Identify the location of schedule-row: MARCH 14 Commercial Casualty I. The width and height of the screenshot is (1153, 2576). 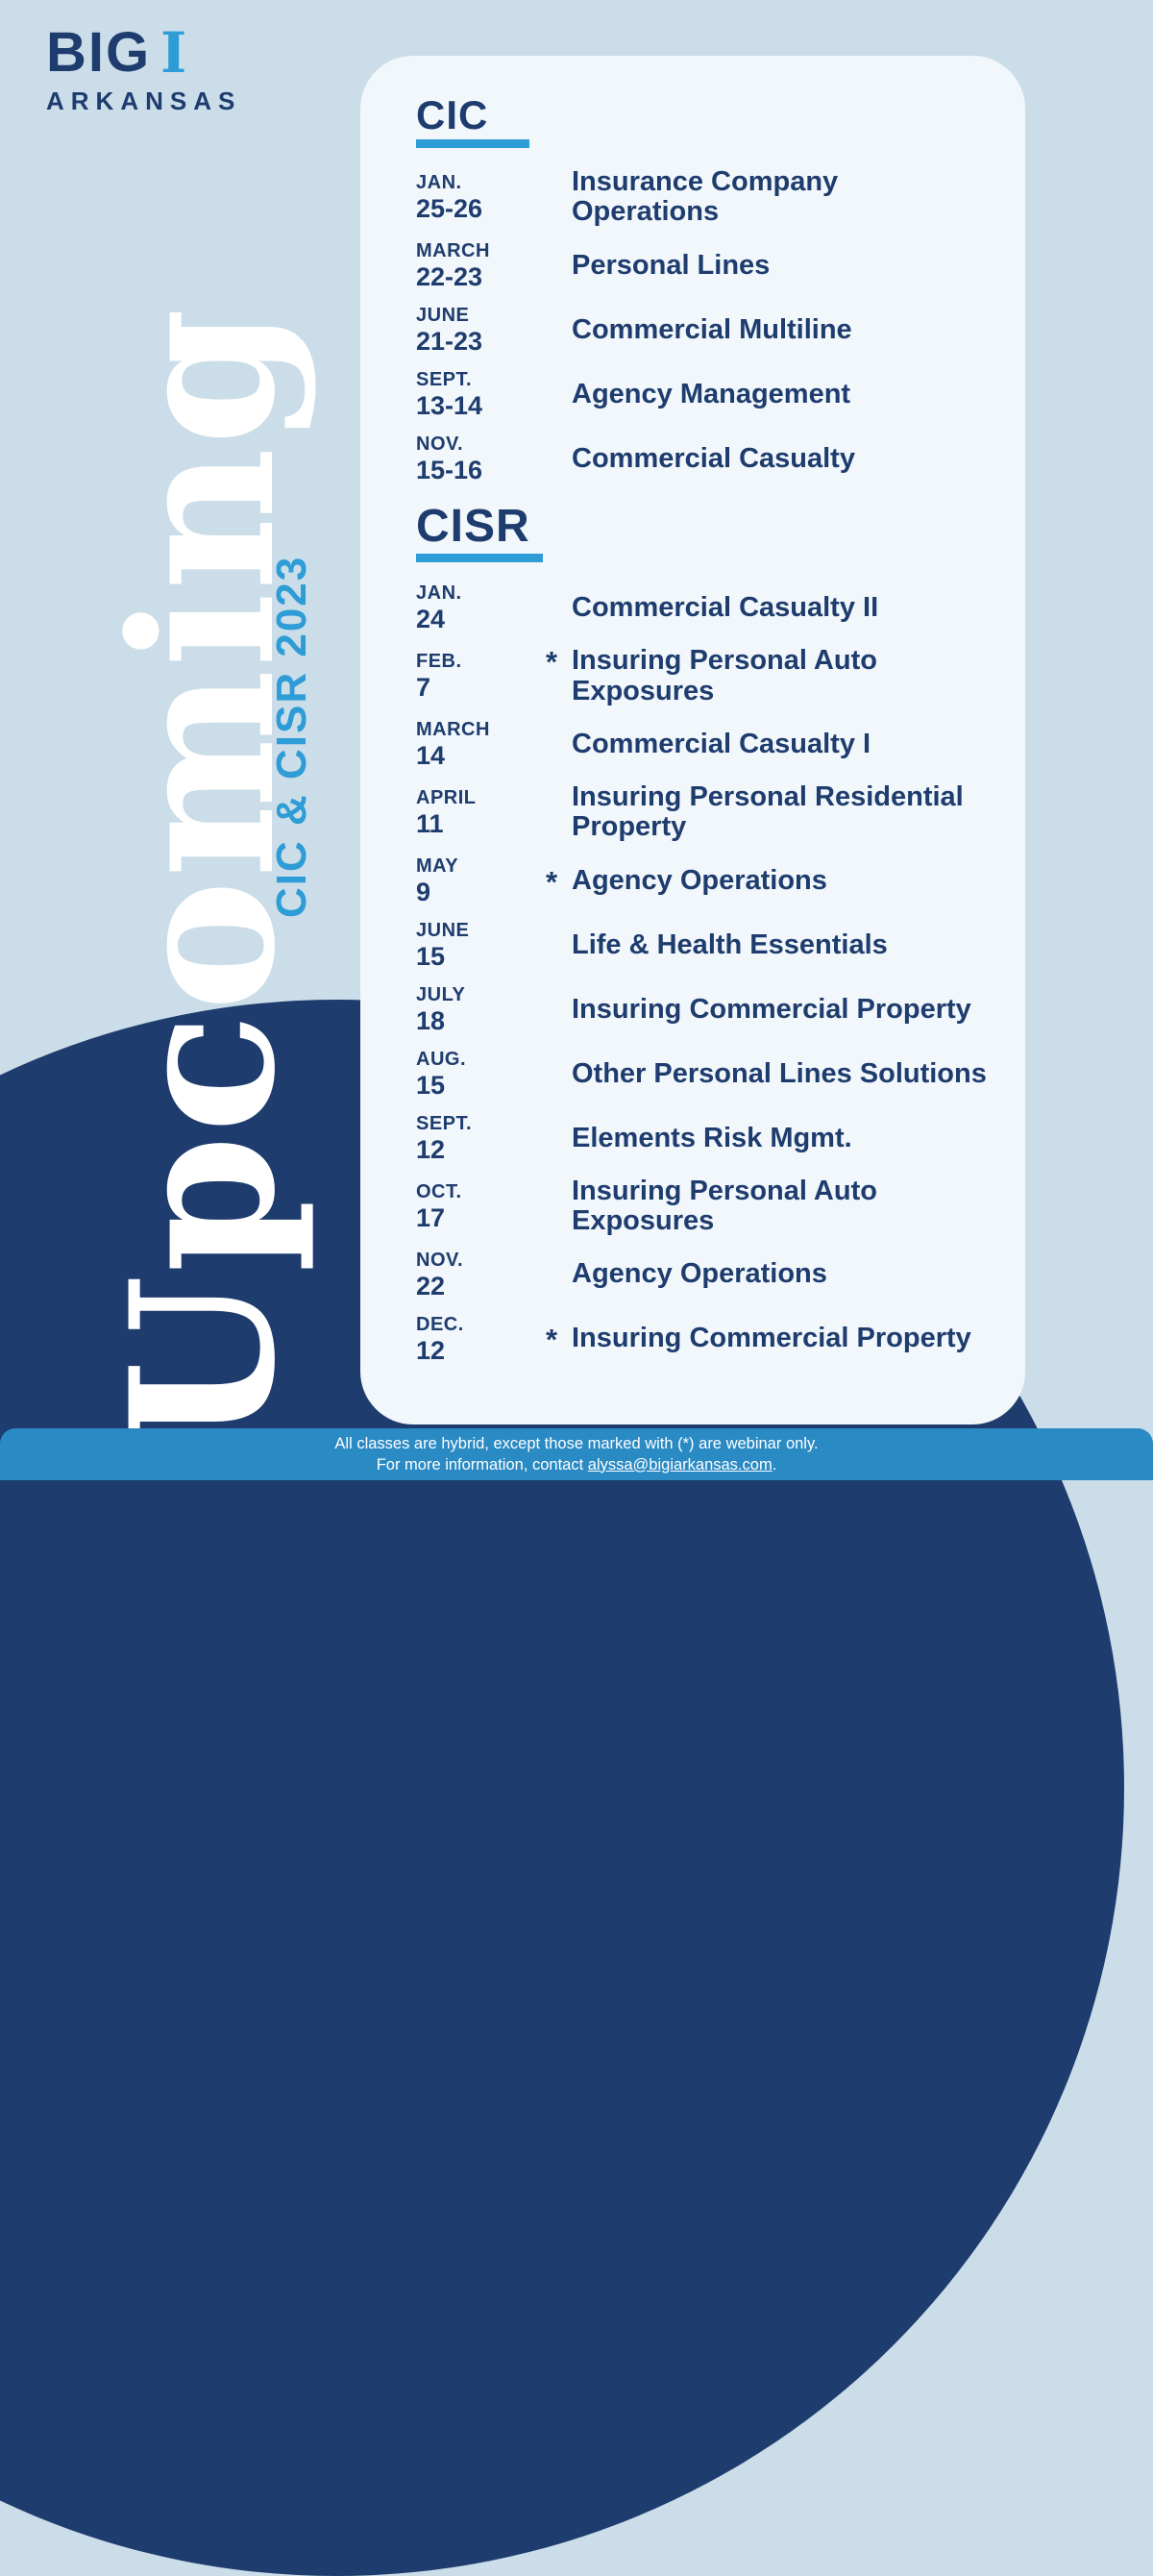
(702, 744).